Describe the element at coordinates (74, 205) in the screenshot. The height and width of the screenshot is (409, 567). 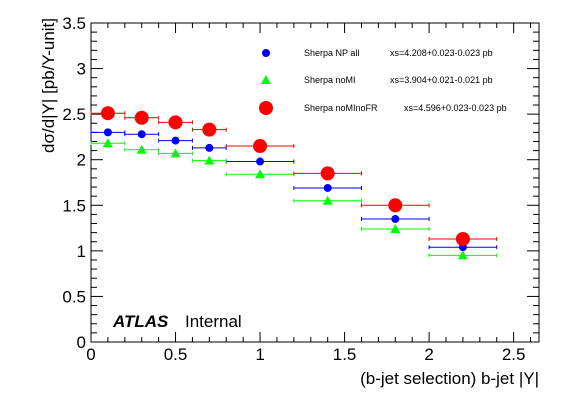
I see `y-tick-label: 1.5` at that location.